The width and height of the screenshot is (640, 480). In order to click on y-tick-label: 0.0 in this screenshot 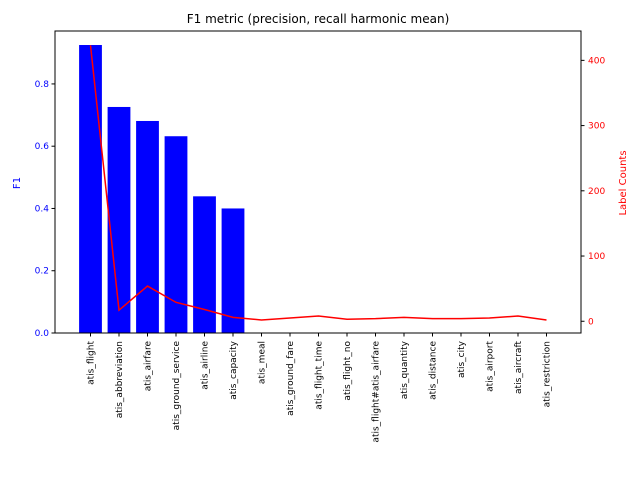, I will do `click(42, 334)`.